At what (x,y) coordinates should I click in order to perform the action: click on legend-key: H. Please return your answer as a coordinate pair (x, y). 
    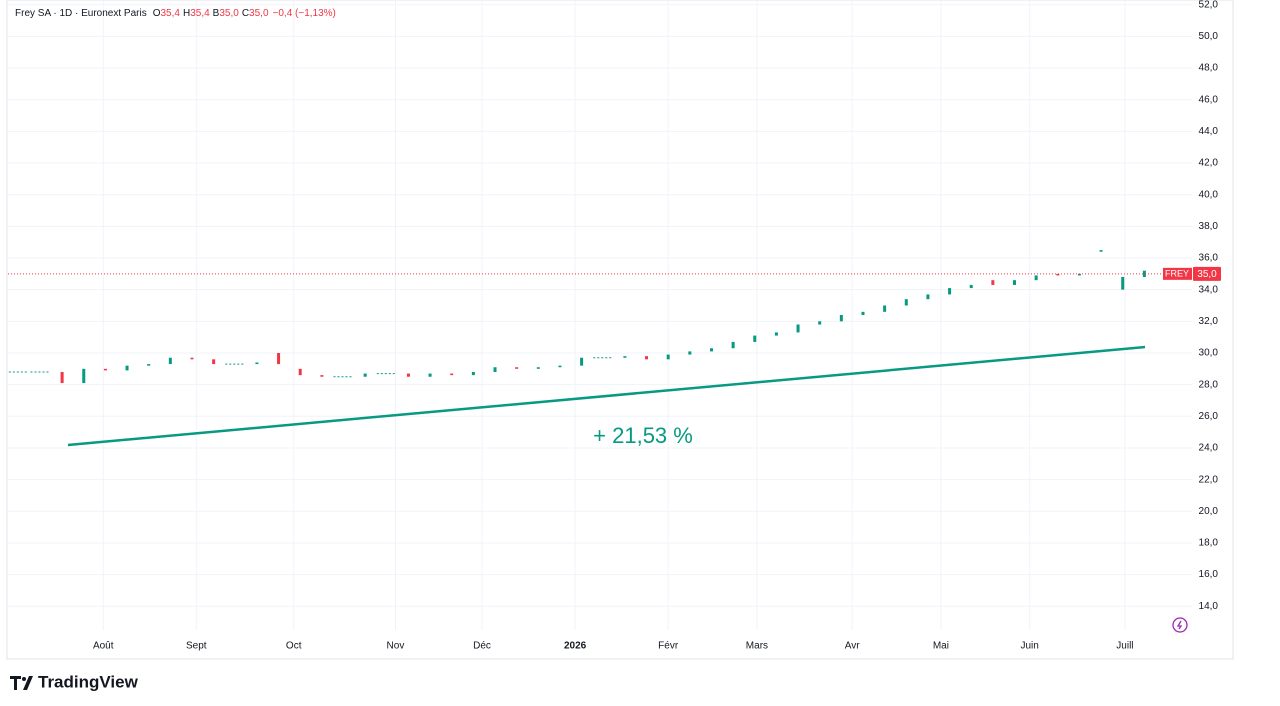
    Looking at the image, I should click on (186, 13).